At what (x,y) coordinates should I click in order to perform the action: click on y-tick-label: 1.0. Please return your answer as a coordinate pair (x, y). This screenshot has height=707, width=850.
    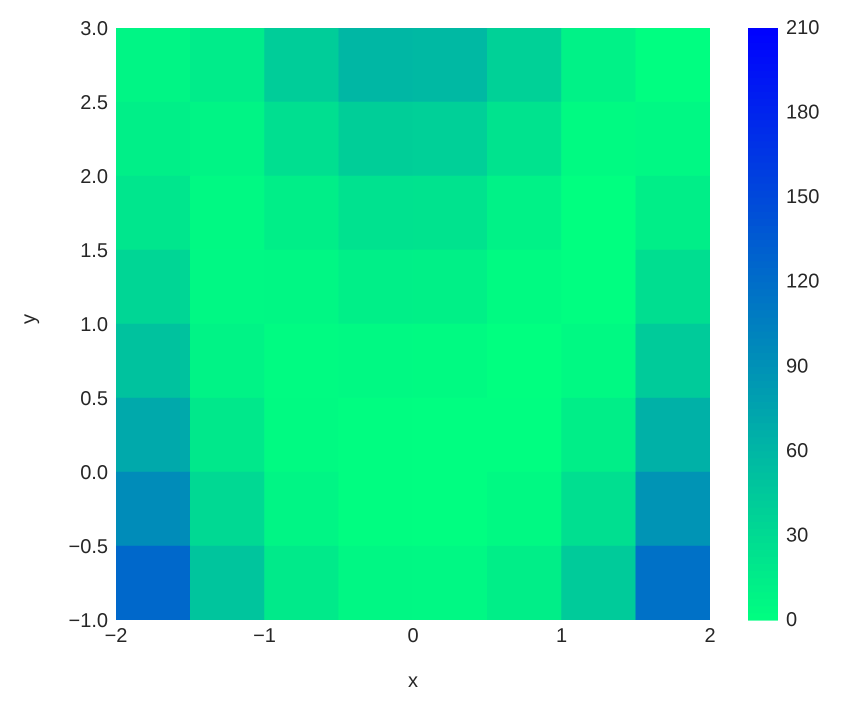
    Looking at the image, I should click on (94, 325).